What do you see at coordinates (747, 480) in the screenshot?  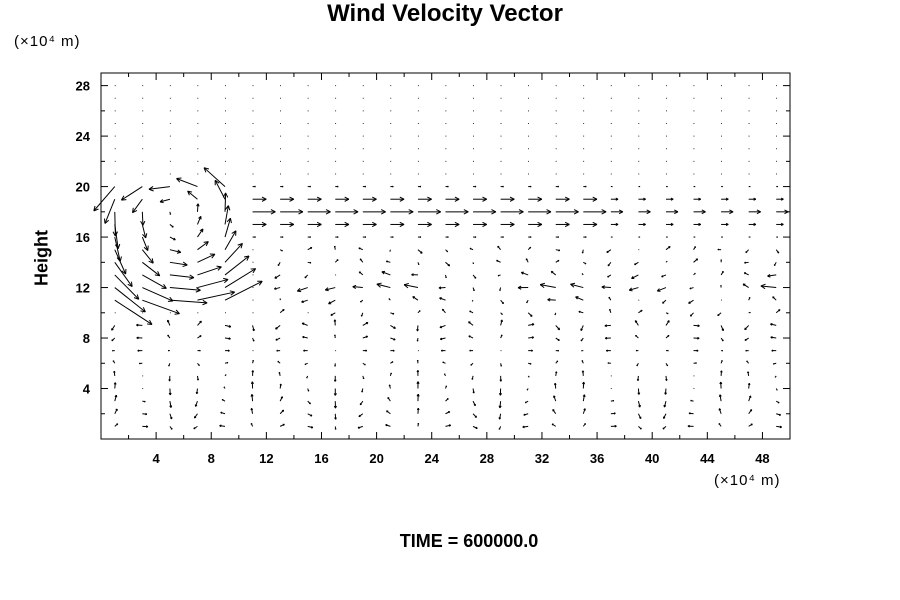 I see `x-axis-unit: (×10⁴ m)` at bounding box center [747, 480].